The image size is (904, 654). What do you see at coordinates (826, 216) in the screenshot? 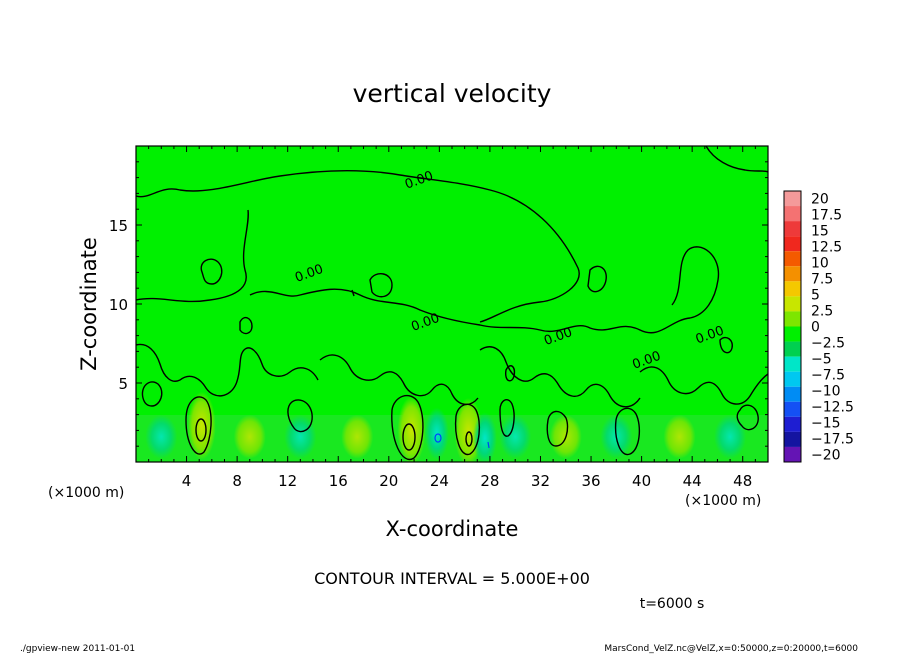
I see `colorbar-label: 17.5` at bounding box center [826, 216].